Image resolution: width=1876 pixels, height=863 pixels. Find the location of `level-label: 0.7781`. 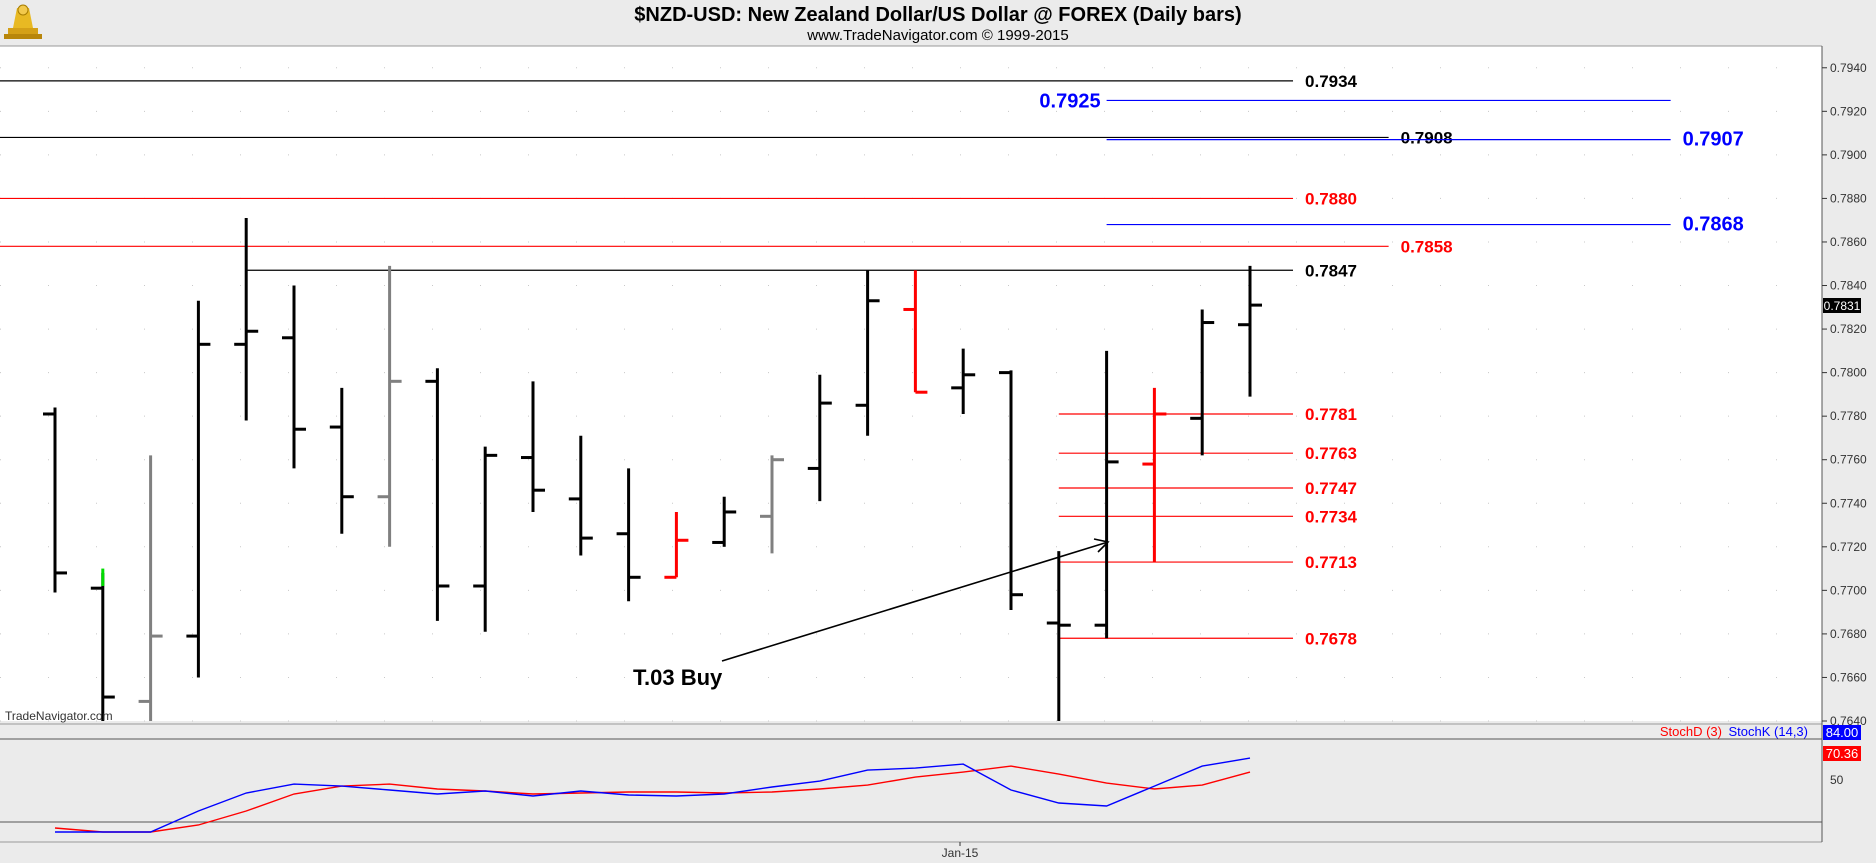

level-label: 0.7781 is located at coordinates (1331, 414).